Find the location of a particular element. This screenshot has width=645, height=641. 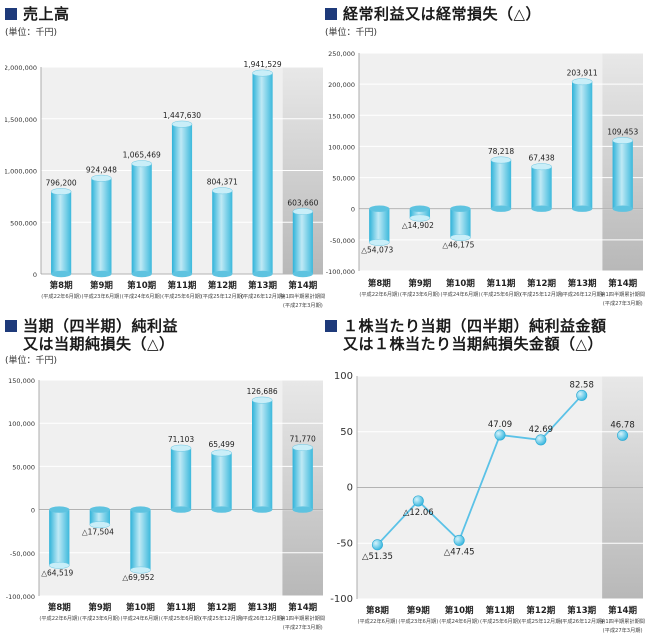

data-label: 1,065,469 is located at coordinates (142, 155).